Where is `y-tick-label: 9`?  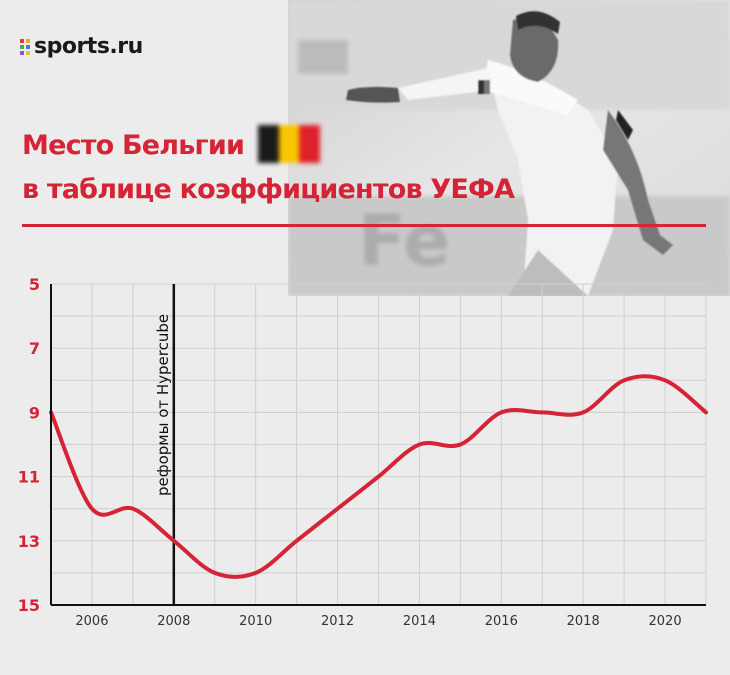 y-tick-label: 9 is located at coordinates (34, 412).